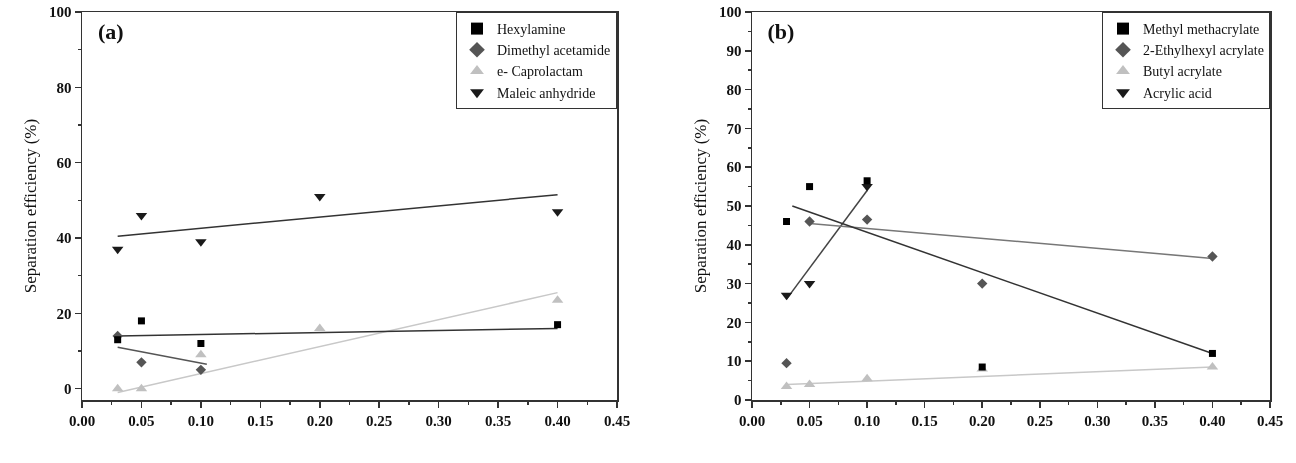 The image size is (1296, 463). What do you see at coordinates (1182, 72) in the screenshot?
I see `legend-label: Butyl acrylate` at bounding box center [1182, 72].